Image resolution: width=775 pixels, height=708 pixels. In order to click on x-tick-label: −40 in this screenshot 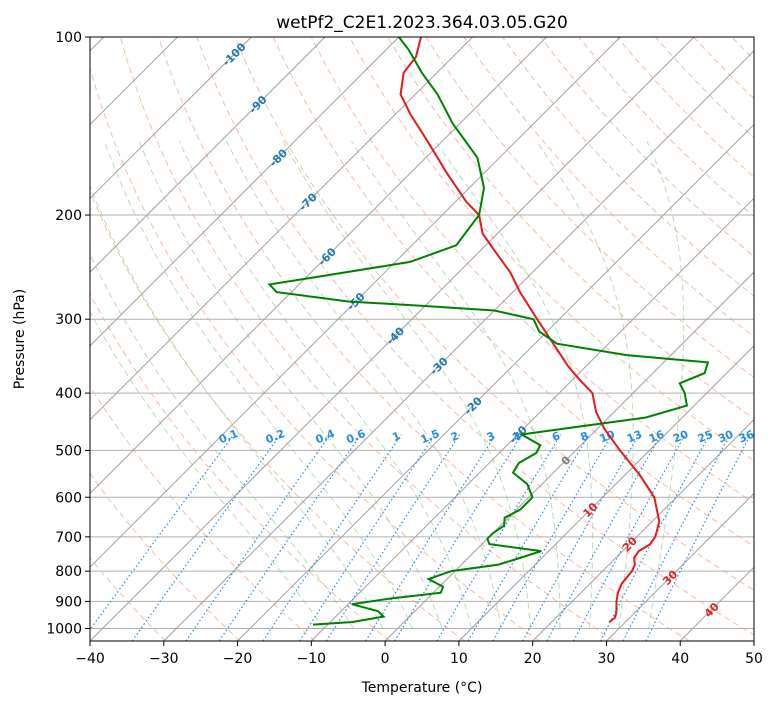, I will do `click(90, 659)`.